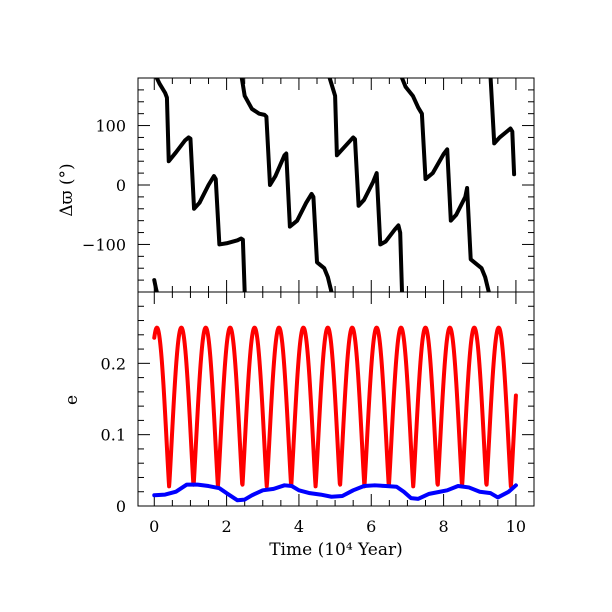  I want to click on top-ylabel: Δϖ (°), so click(67, 189).